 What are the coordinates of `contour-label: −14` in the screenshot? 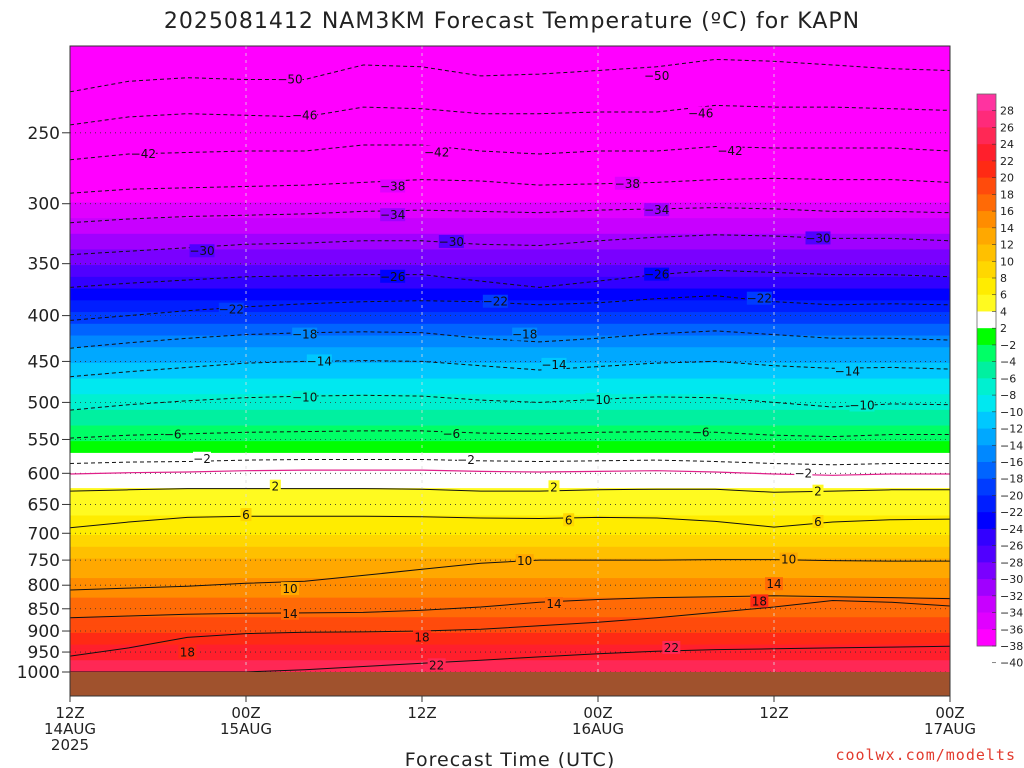 It's located at (319, 361).